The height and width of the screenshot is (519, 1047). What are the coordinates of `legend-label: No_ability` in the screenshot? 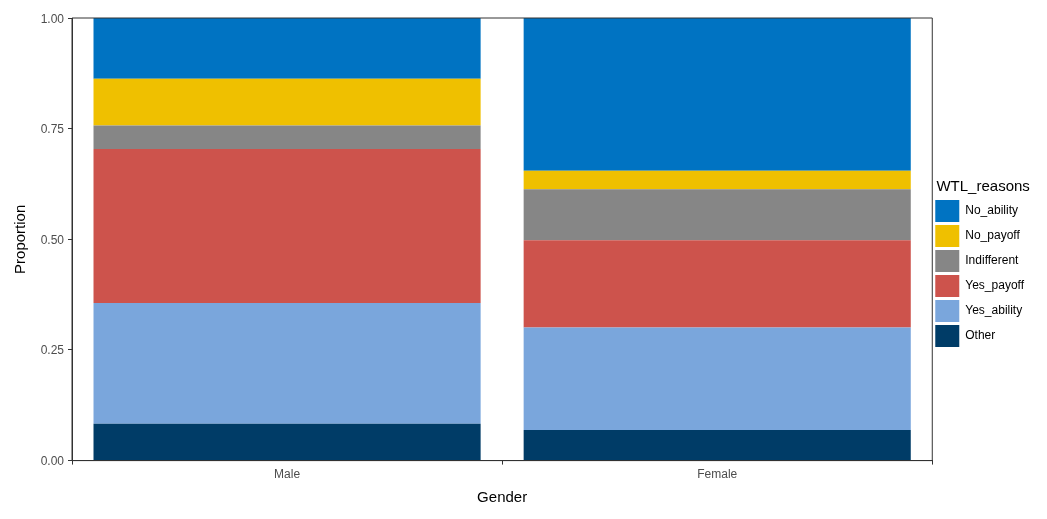 It's located at (991, 210).